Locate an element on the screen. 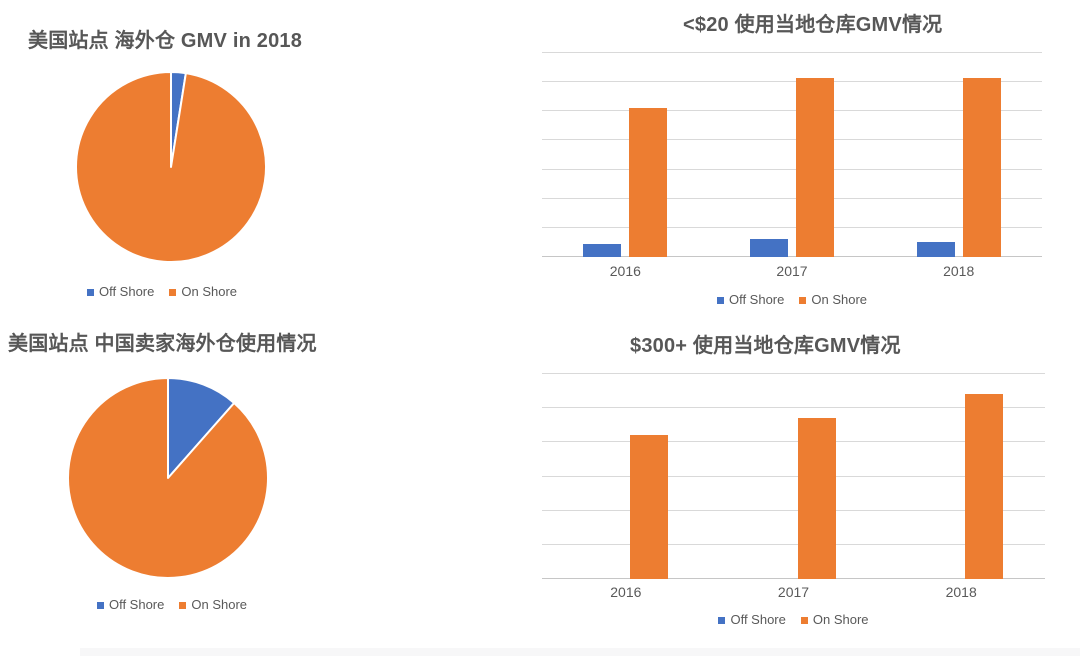 The image size is (1080, 656). x-axis-labels-over300-gmv: 2016 2017 2018 is located at coordinates (793, 592).